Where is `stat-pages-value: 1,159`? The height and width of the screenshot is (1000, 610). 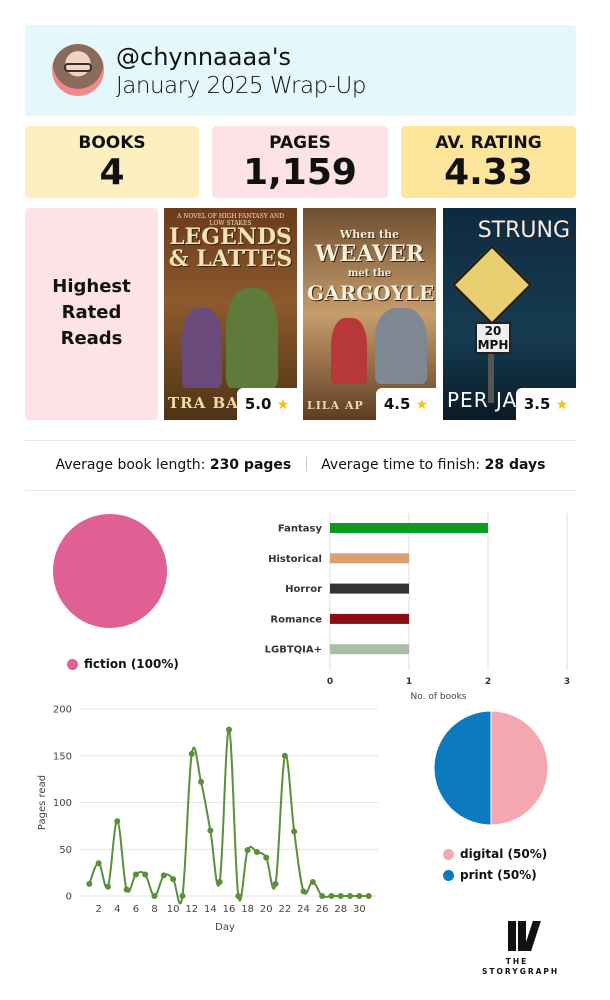 stat-pages-value: 1,159 is located at coordinates (300, 172).